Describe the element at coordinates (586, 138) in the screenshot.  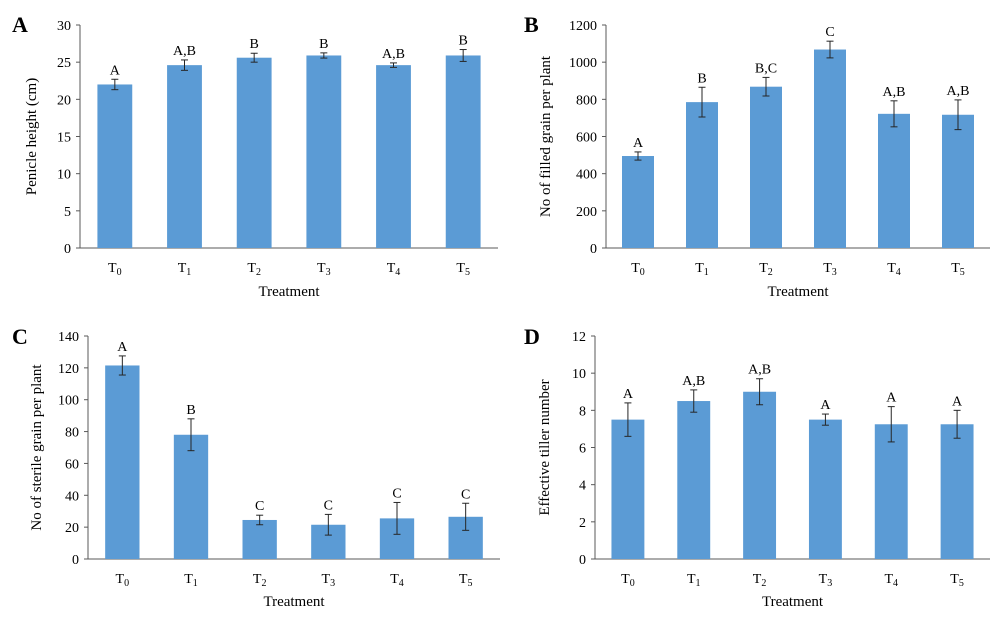
I see `y-tick-label: 600` at that location.